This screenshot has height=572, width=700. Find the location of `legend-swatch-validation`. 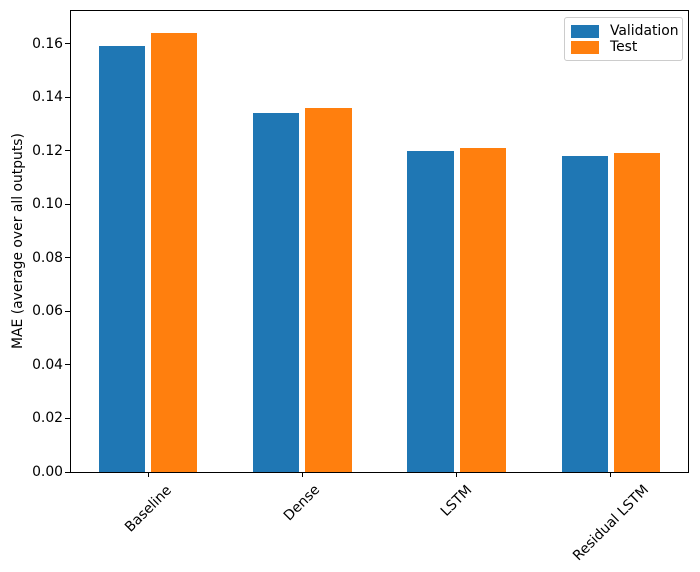

legend-swatch-validation is located at coordinates (585, 31).